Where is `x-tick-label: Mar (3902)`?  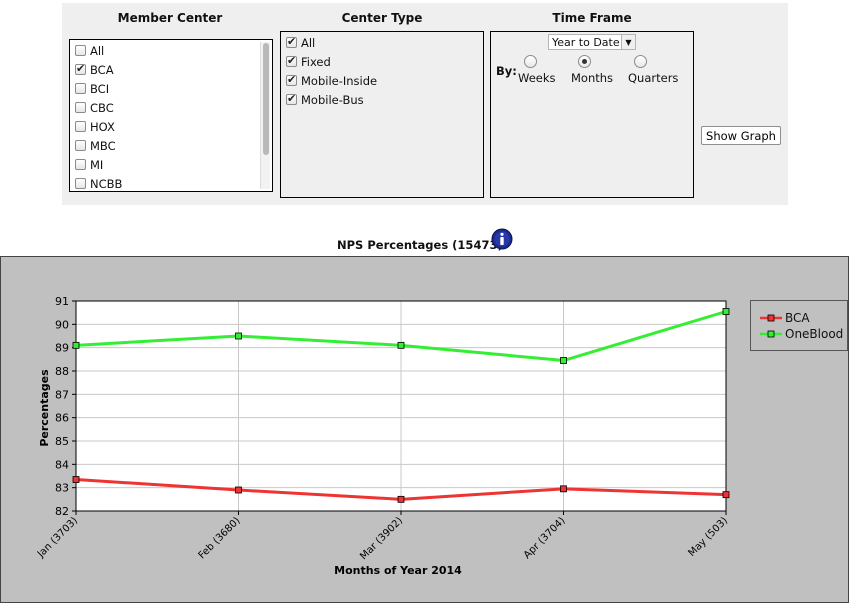 x-tick-label: Mar (3902) is located at coordinates (381, 538).